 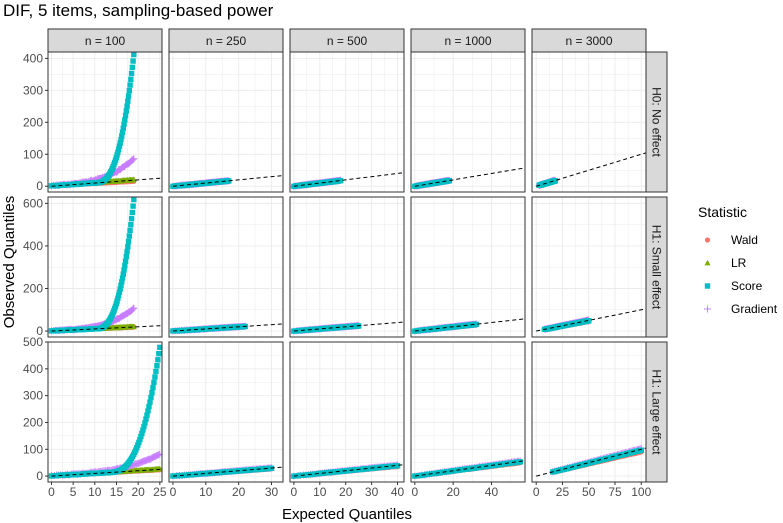 I want to click on panel-r2-c1: 0 200 400 600, so click(x=93, y=267).